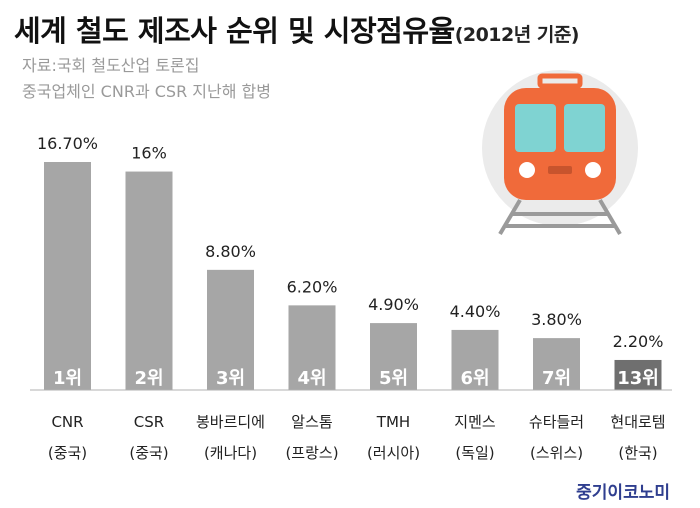 The height and width of the screenshot is (508, 700). What do you see at coordinates (67, 143) in the screenshot?
I see `bar-value-label: 16.70%` at bounding box center [67, 143].